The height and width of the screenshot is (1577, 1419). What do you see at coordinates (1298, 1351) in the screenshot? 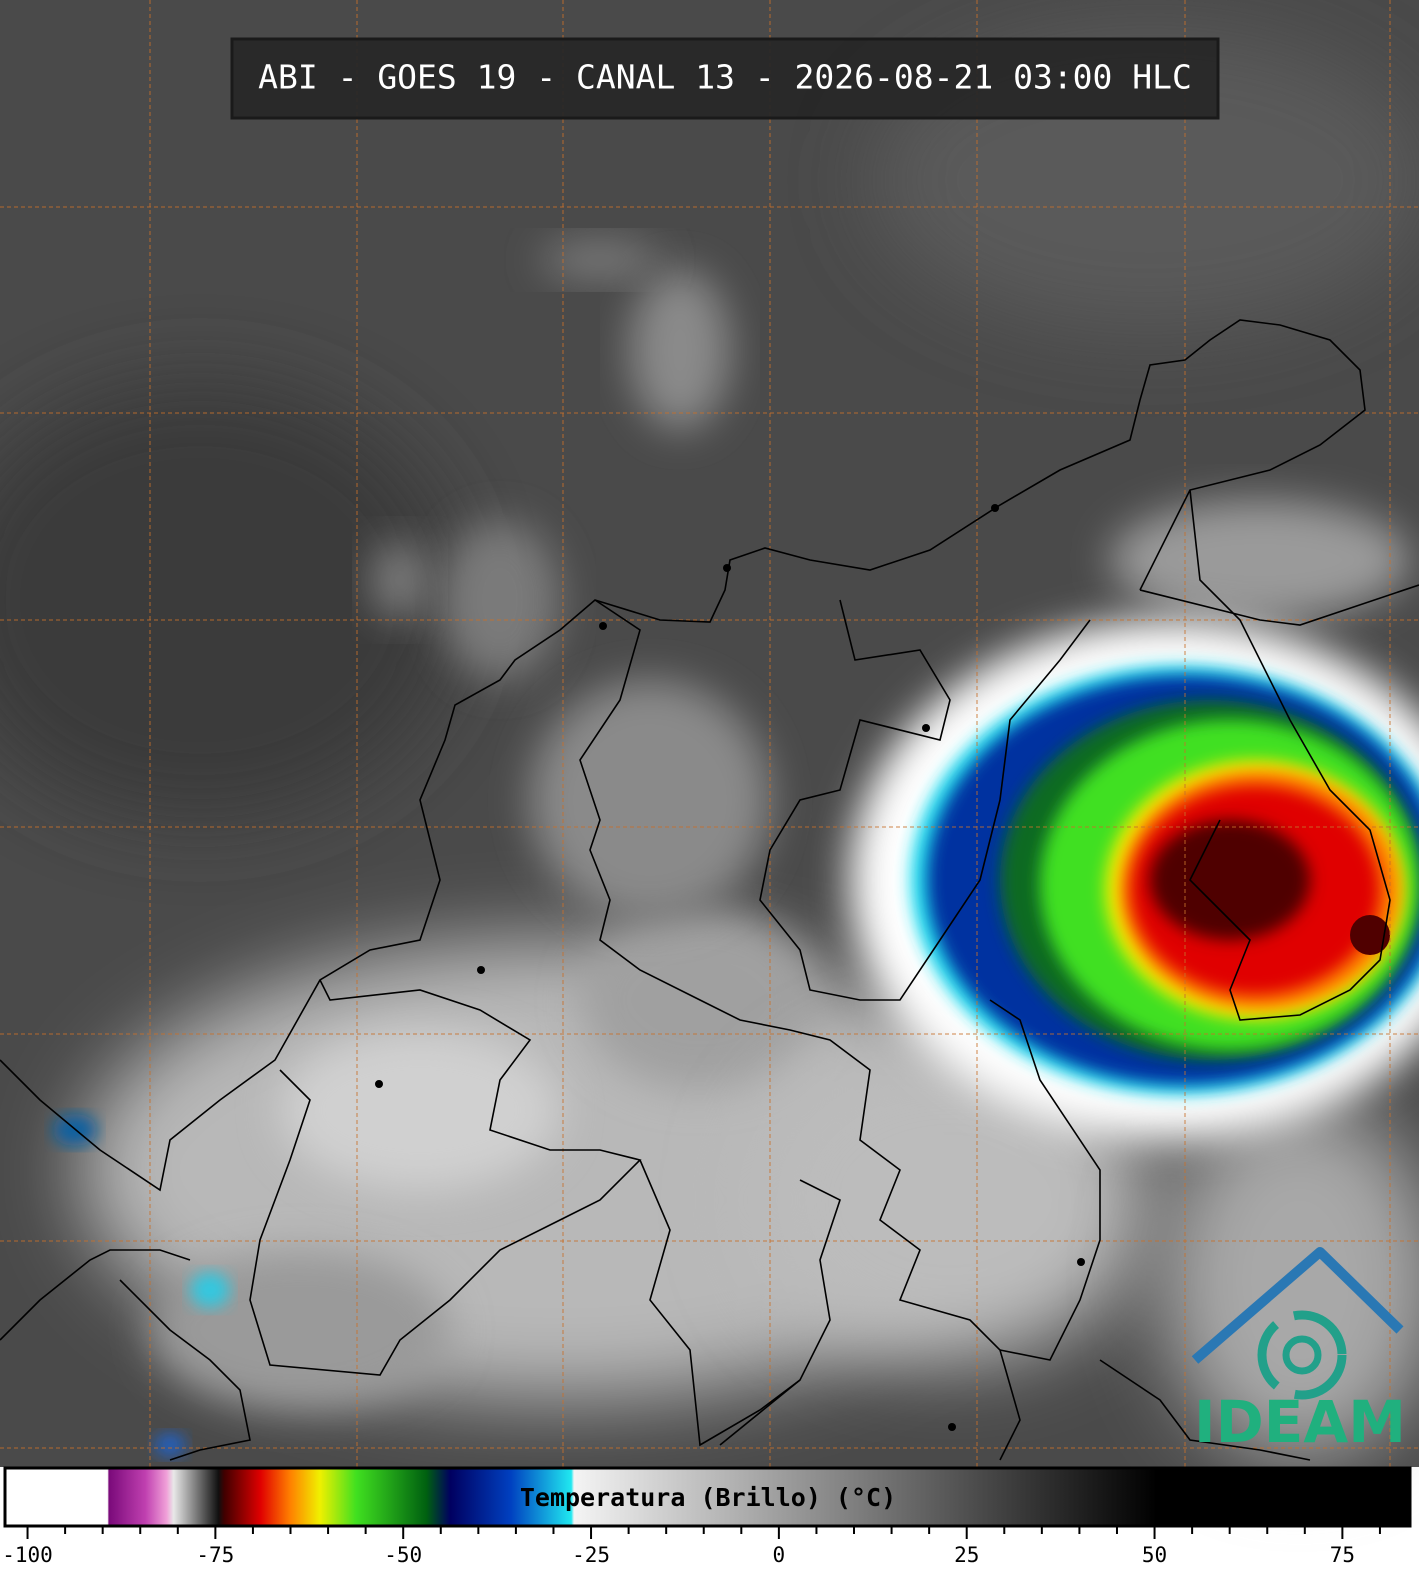
I see `logo: IDEAM` at bounding box center [1298, 1351].